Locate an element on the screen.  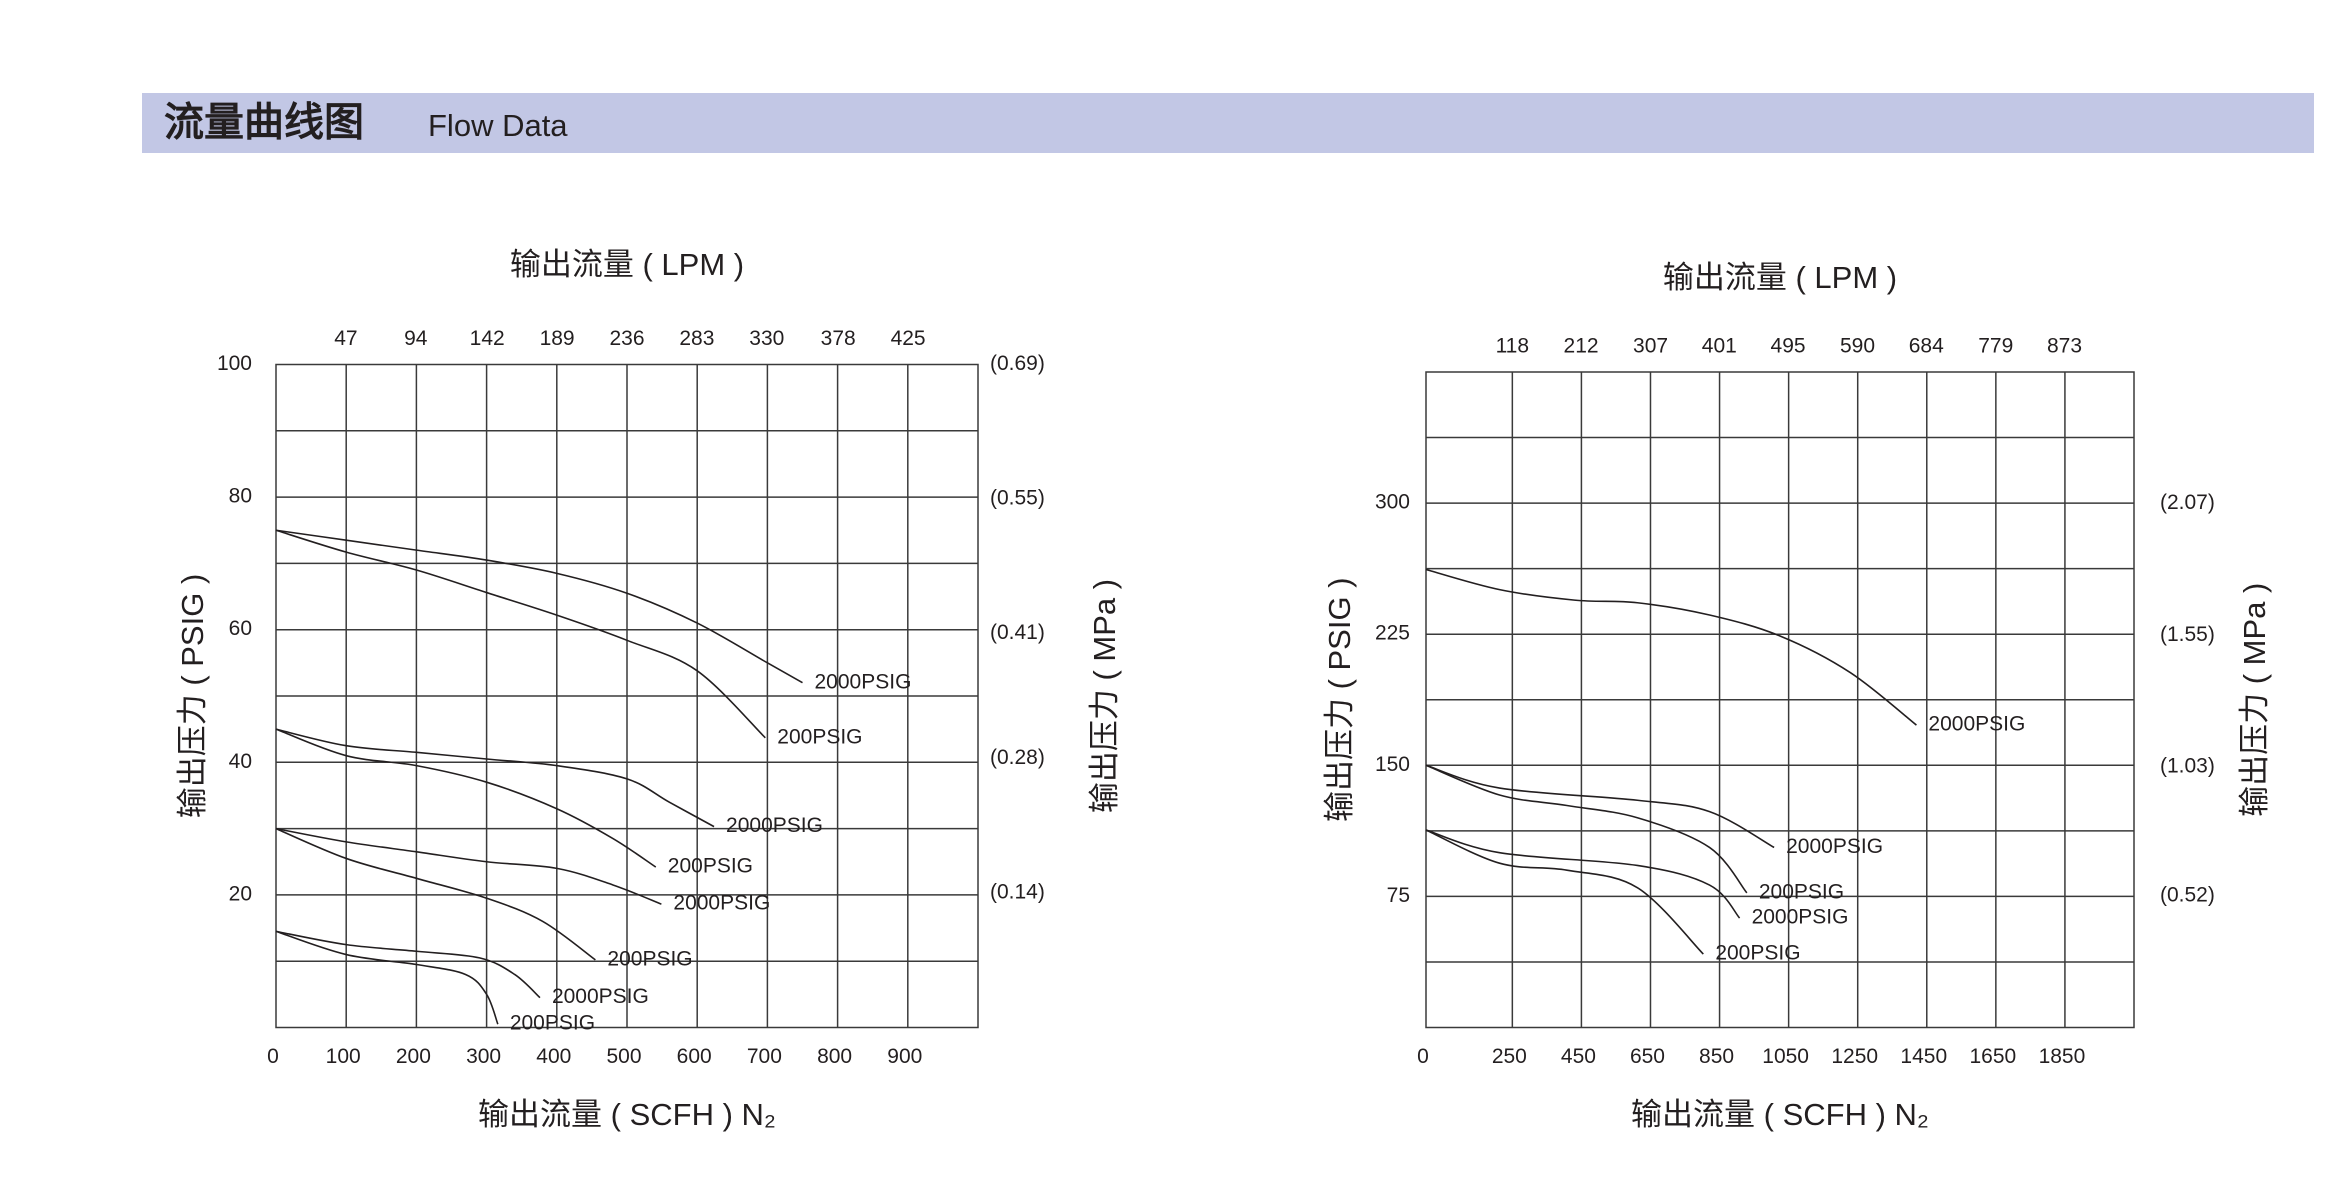
x2-tick-label: 330 is located at coordinates (766, 338).